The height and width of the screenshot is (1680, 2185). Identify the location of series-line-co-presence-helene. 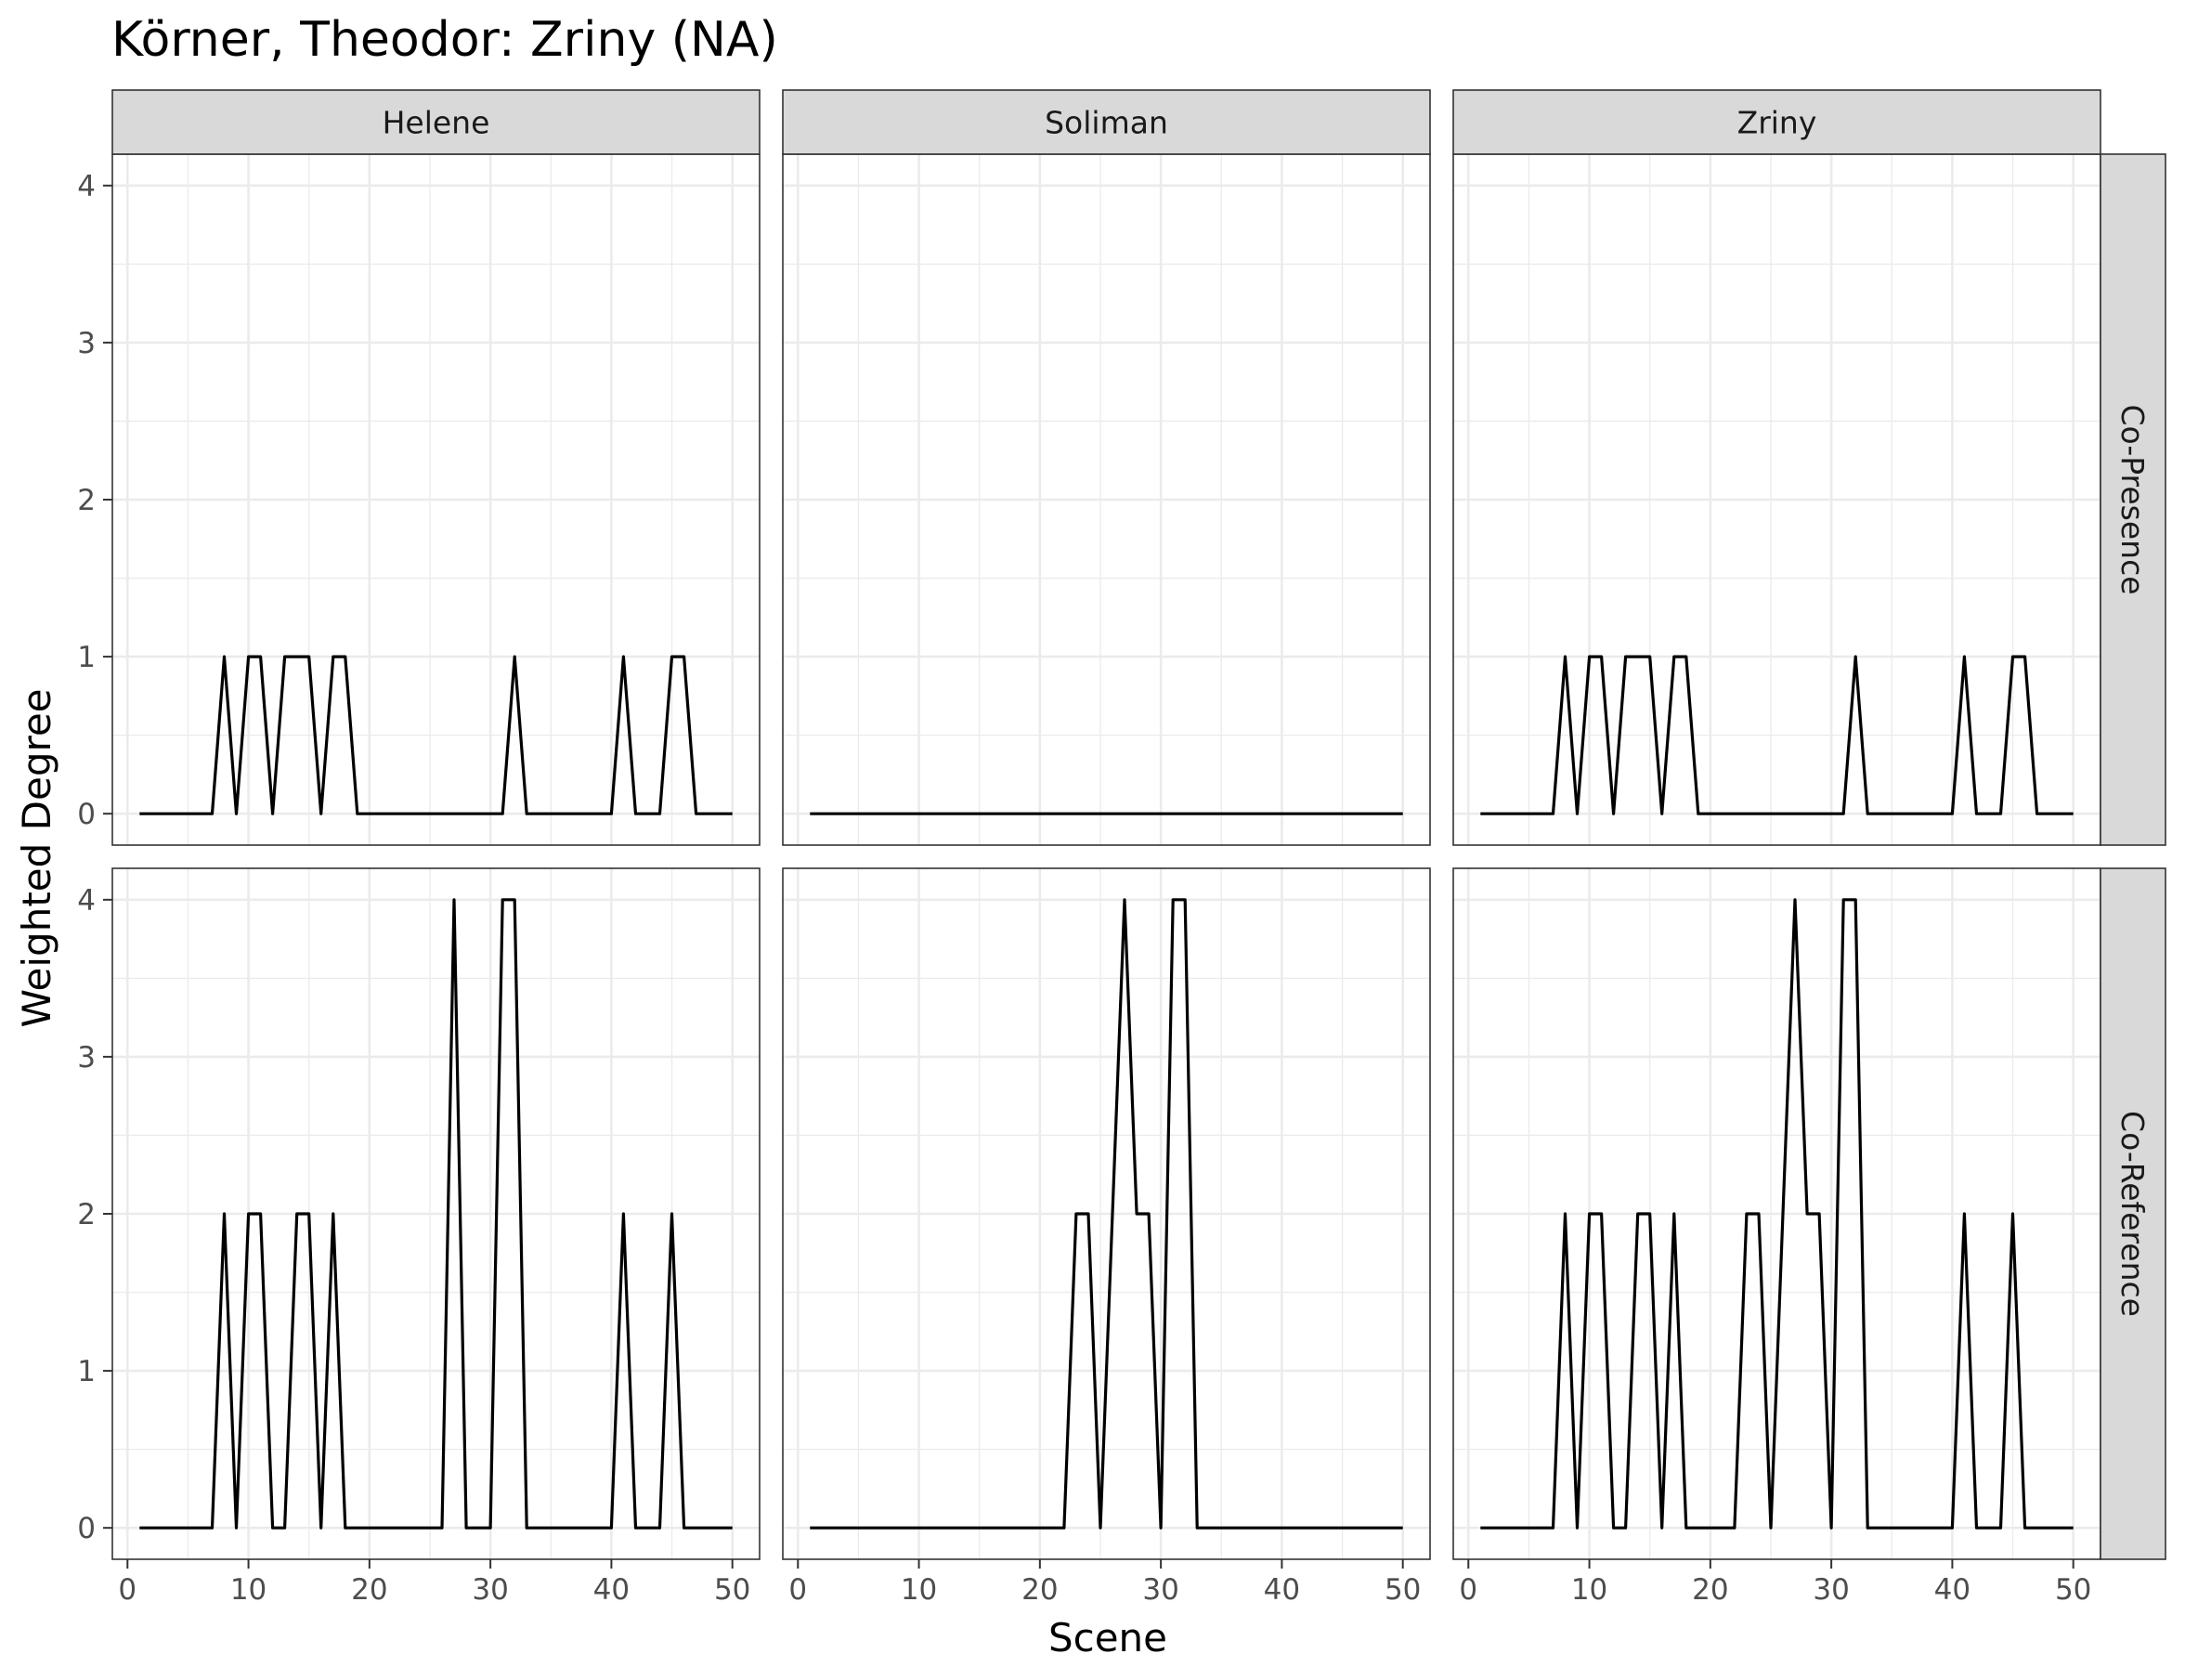
(436, 735).